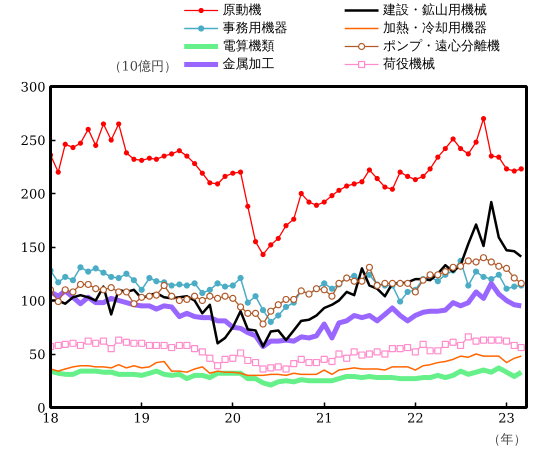 The height and width of the screenshot is (452, 534). Describe the element at coordinates (408, 64) in the screenshot. I see `legend-label: 荷役機械` at that location.